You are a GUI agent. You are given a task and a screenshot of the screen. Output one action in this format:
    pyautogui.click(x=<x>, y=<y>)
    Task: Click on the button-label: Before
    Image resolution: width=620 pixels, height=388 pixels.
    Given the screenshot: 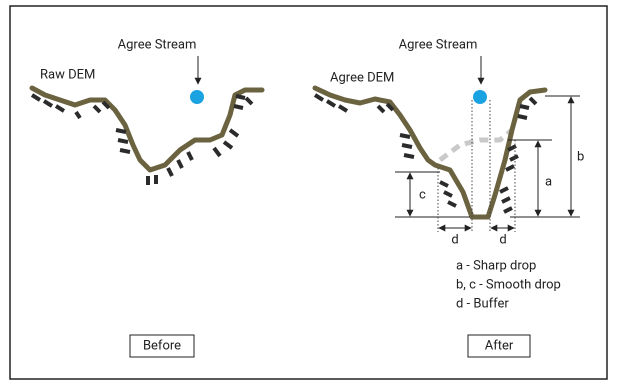 What is the action you would take?
    pyautogui.click(x=162, y=345)
    